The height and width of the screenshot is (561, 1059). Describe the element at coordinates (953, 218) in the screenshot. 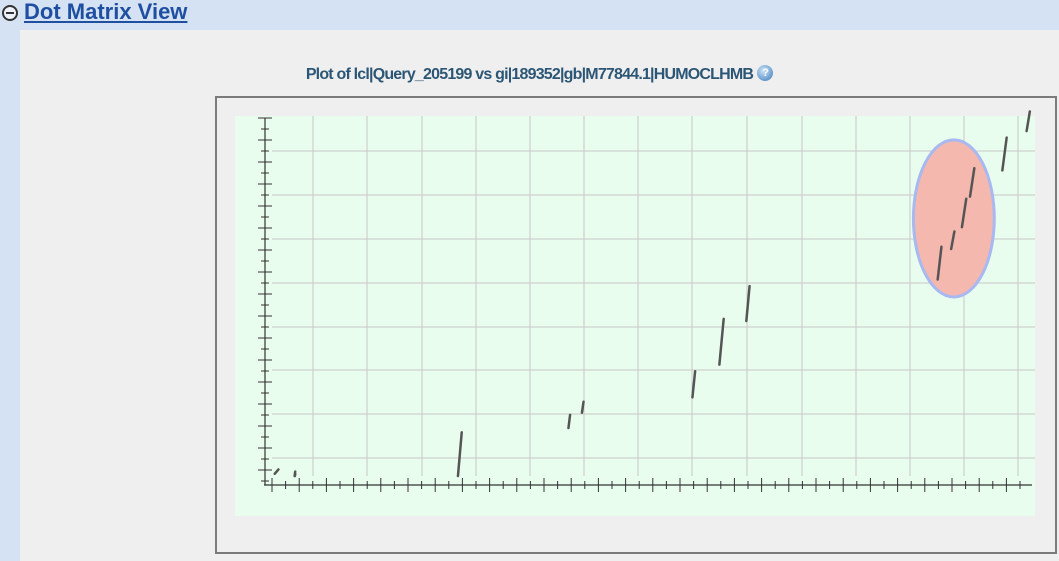

I see `highlight-region` at that location.